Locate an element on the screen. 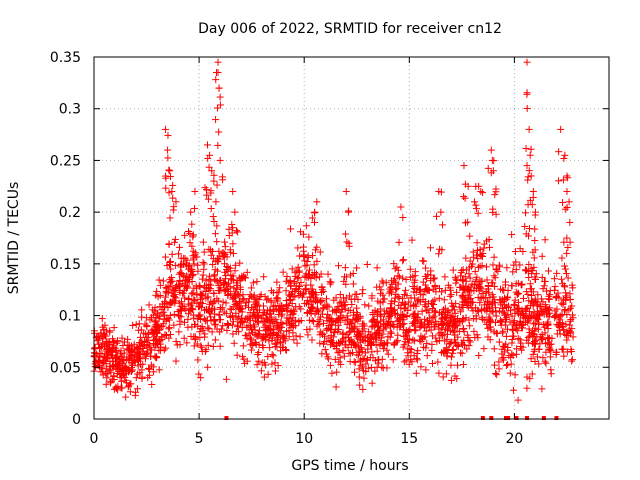  x-tick-label: 20 is located at coordinates (514, 439).